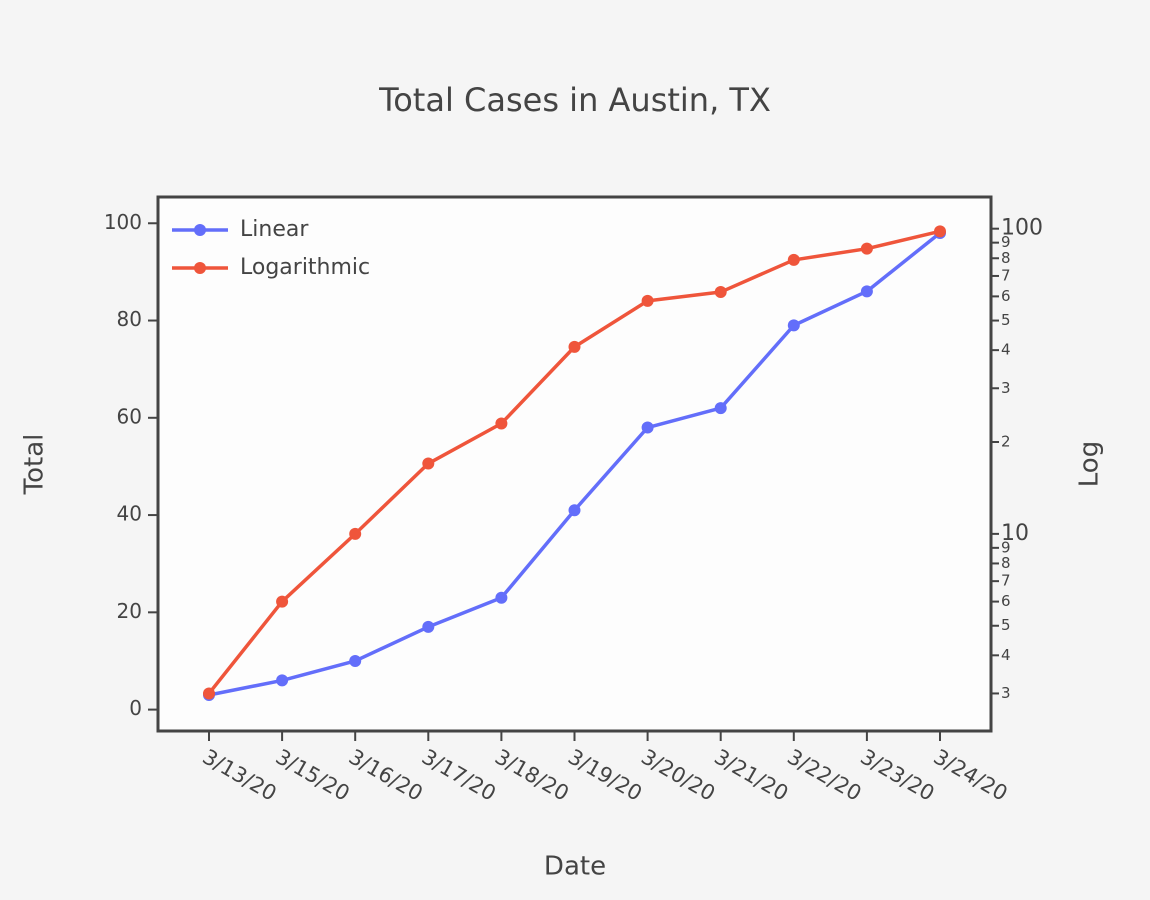  What do you see at coordinates (123, 222) in the screenshot?
I see `y-tick-label: 100` at bounding box center [123, 222].